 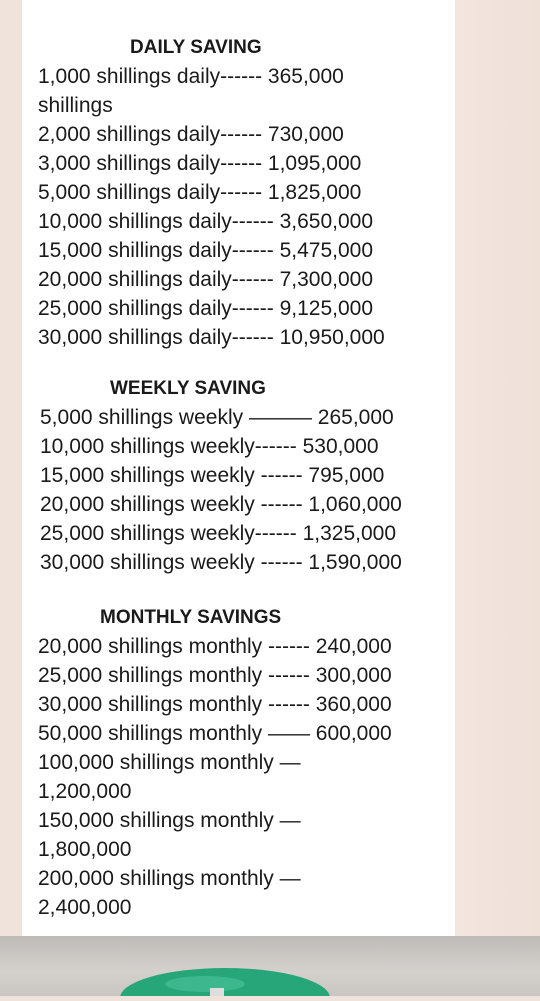 What do you see at coordinates (218, 533) in the screenshot?
I see `saving-line: 25,000 shillings weekly------ 1,325,000` at bounding box center [218, 533].